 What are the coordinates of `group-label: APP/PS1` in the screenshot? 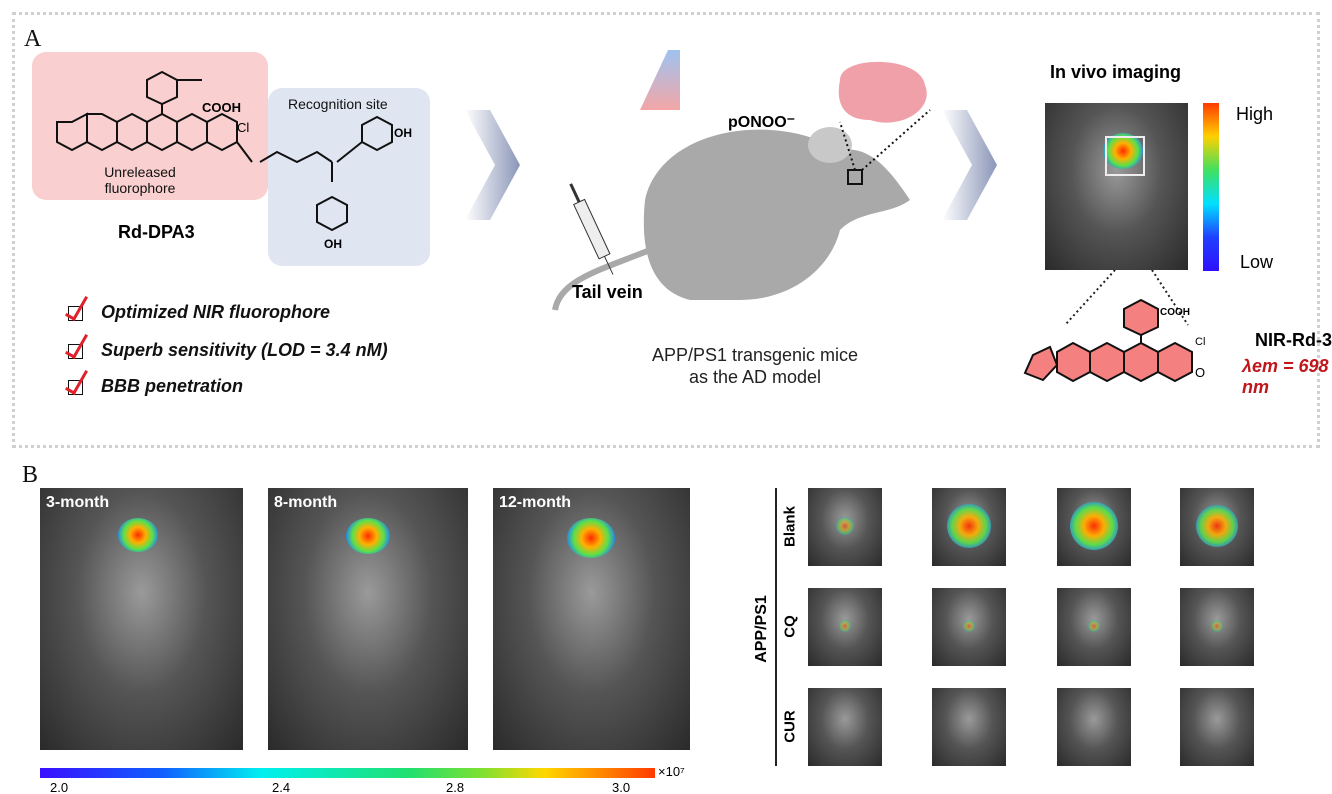 It's located at (761, 629).